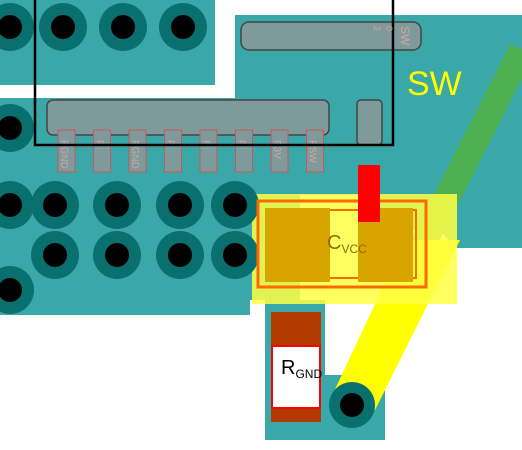 This screenshot has height=450, width=522. Describe the element at coordinates (434, 84) in the screenshot. I see `sw-net-label: SW` at that location.